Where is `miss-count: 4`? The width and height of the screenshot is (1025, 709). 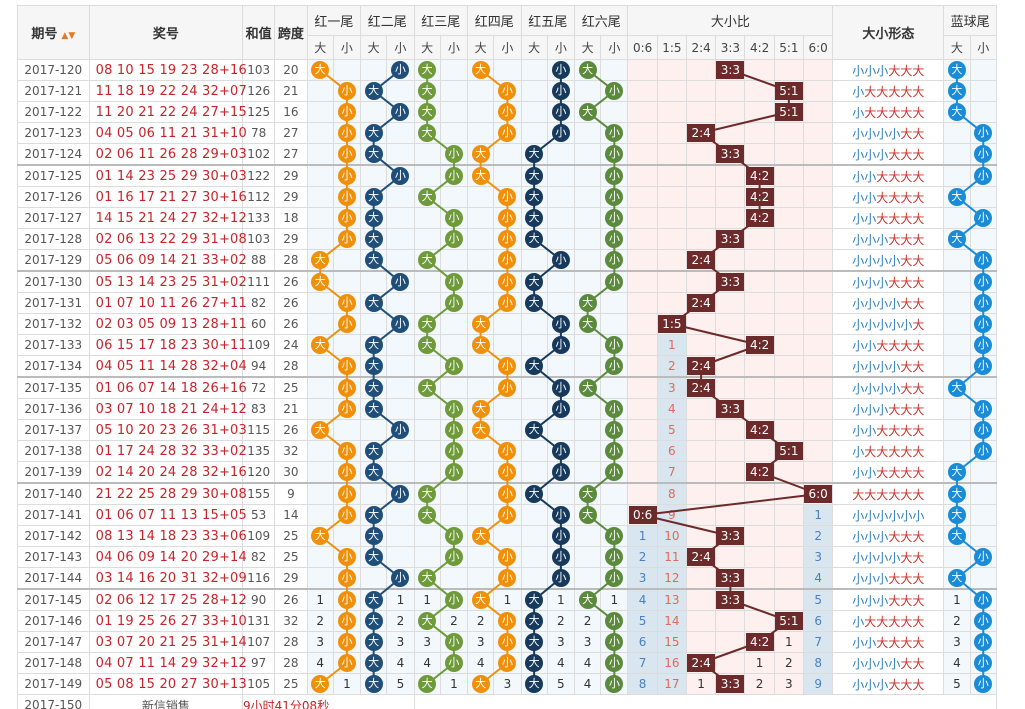
miss-count: 4 is located at coordinates (587, 684).